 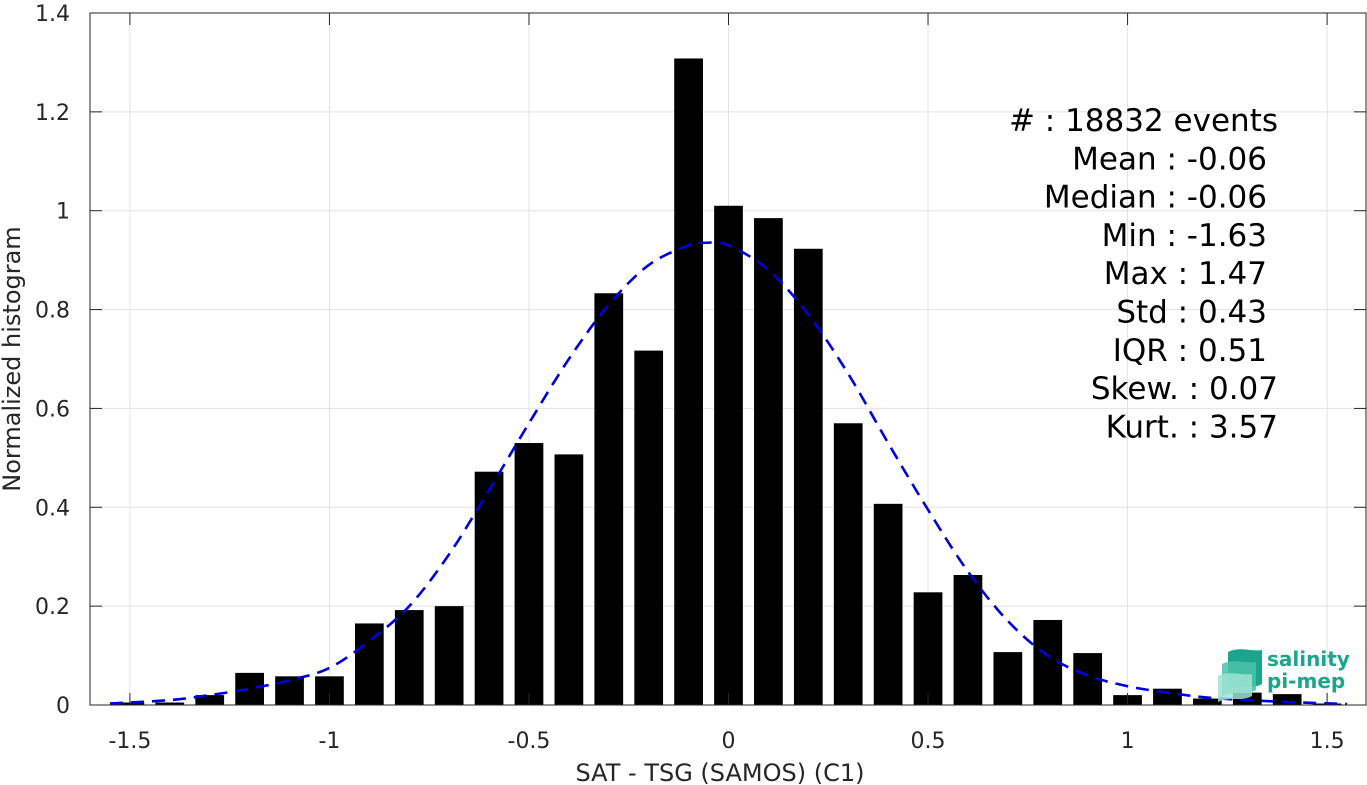 What do you see at coordinates (1128, 741) in the screenshot?
I see `x-tick-label-5: 1` at bounding box center [1128, 741].